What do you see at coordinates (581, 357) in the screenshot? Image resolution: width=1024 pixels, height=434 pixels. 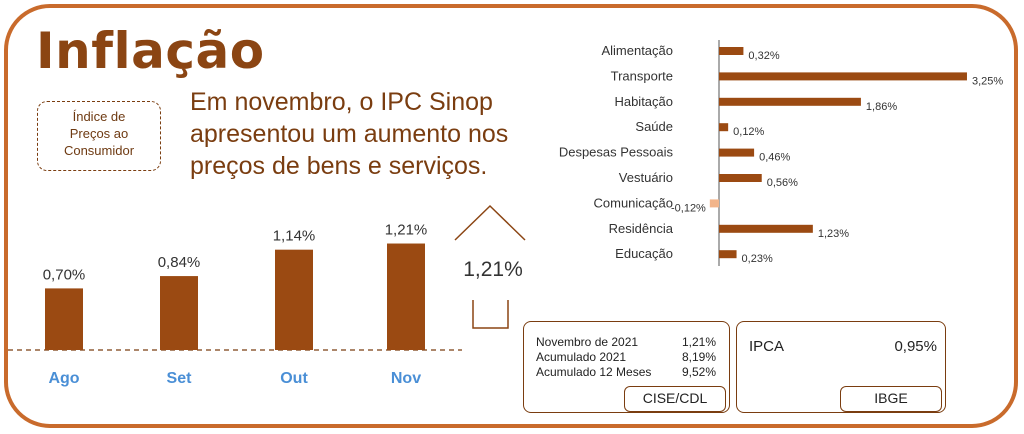 I see `cise-row-label: Acumulado 2021` at bounding box center [581, 357].